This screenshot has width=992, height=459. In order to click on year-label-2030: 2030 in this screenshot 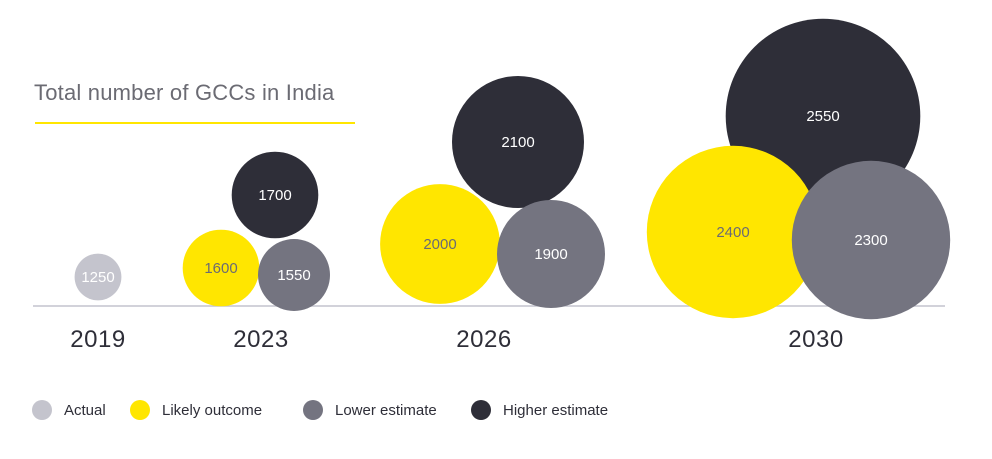, I will do `click(816, 339)`.